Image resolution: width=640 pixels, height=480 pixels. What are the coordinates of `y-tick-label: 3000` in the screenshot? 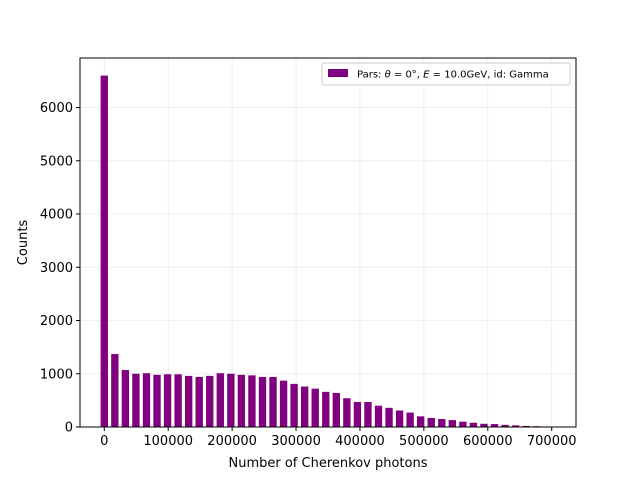 It's located at (56, 268).